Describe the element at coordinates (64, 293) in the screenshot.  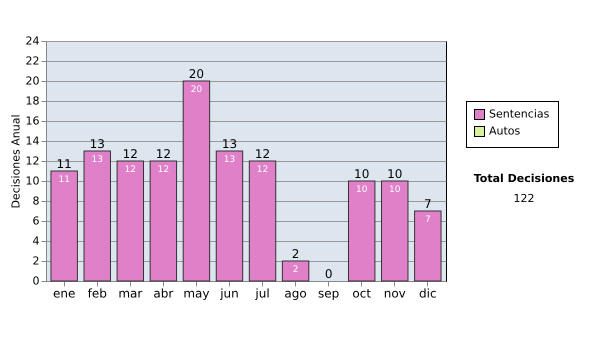
I see `x-tick-label: ene` at that location.